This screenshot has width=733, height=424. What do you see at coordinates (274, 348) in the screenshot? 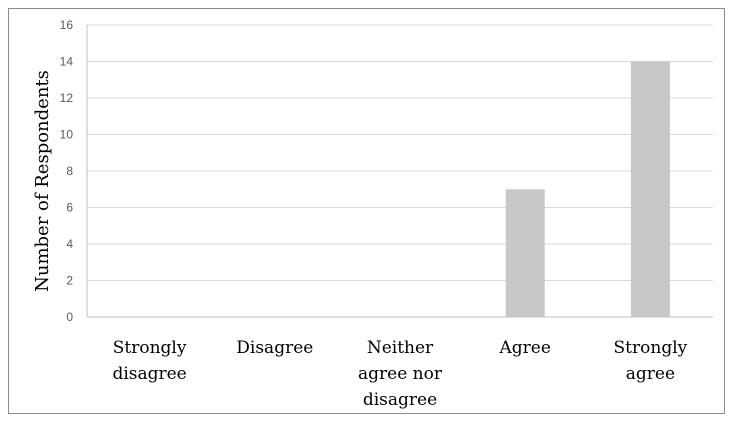
I see `x-category-label: Disagree` at bounding box center [274, 348].